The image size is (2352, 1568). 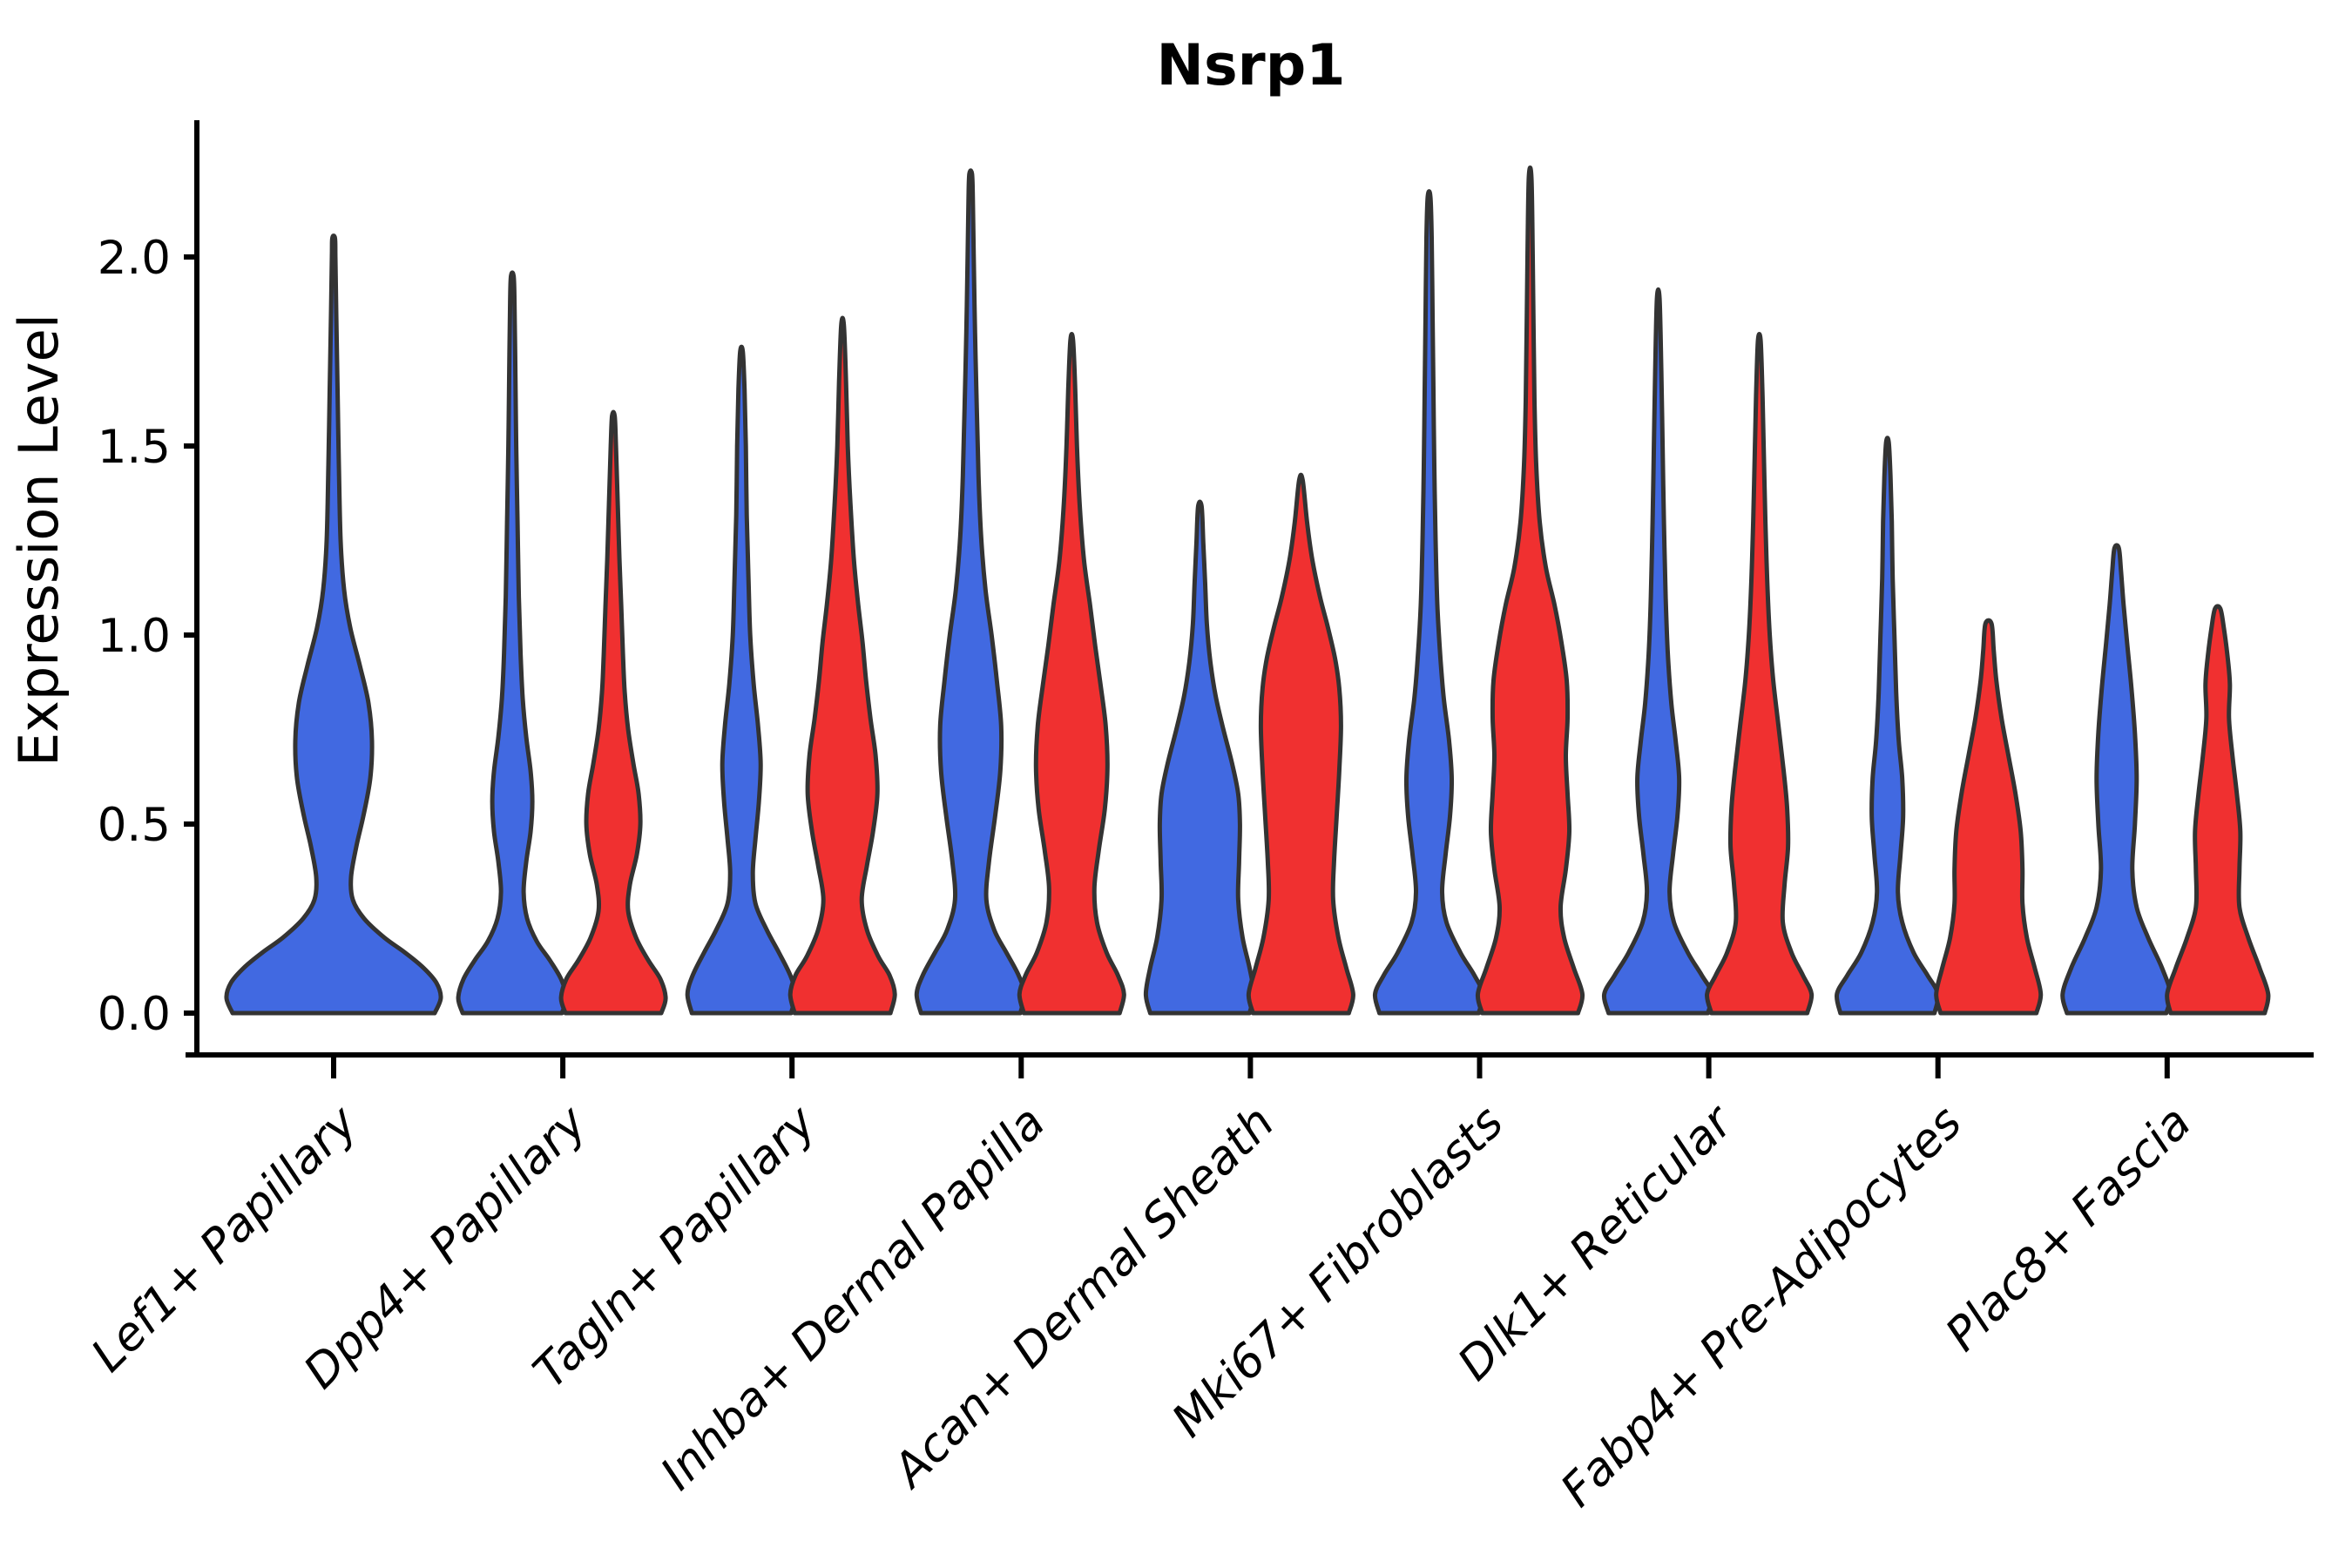 I want to click on y-tick-label: 1.5, so click(x=134, y=447).